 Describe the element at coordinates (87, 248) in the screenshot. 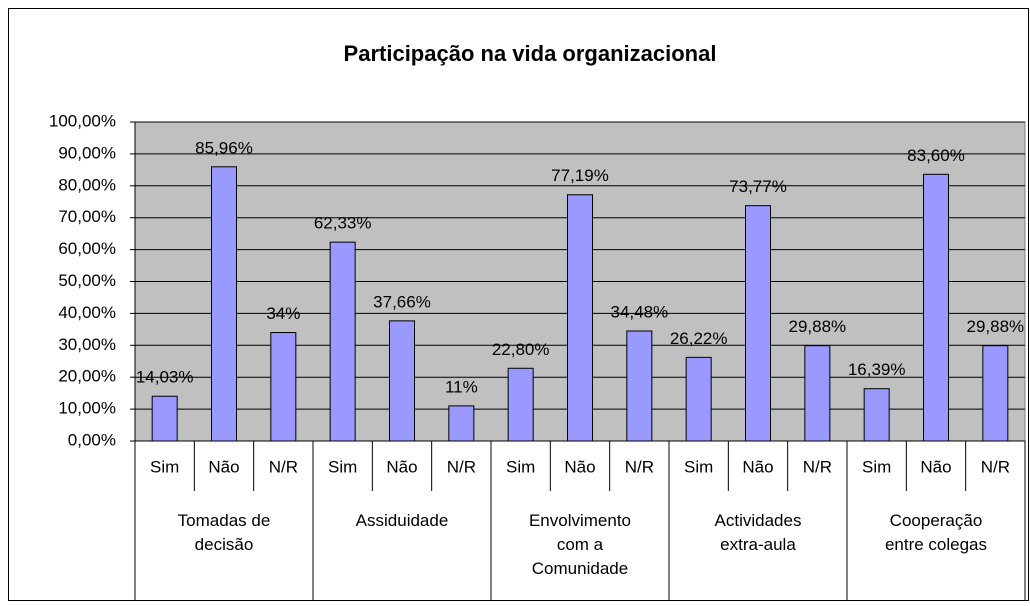

I see `y-tick-label: 60,00%` at that location.